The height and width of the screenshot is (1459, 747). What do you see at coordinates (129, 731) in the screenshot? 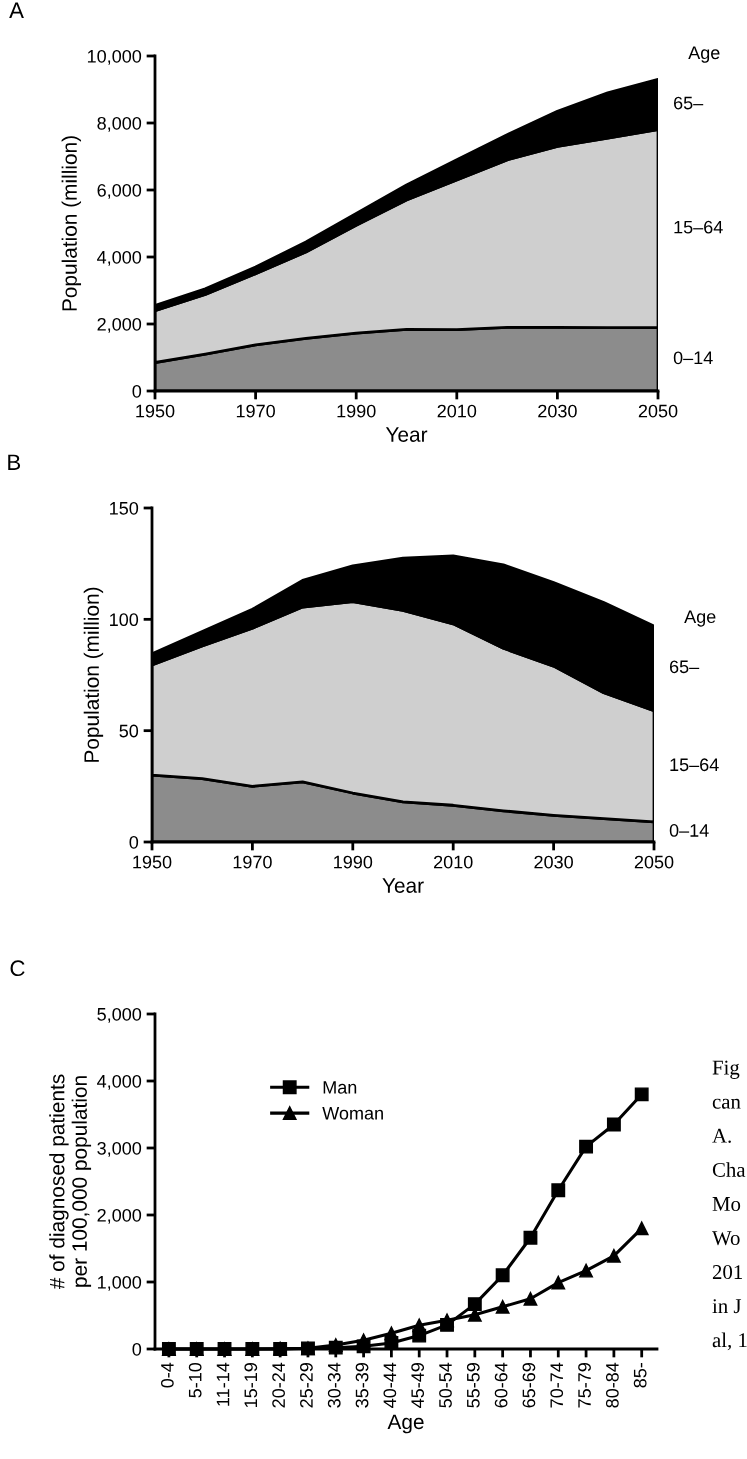
I see `y-tick-label: 50` at bounding box center [129, 731].